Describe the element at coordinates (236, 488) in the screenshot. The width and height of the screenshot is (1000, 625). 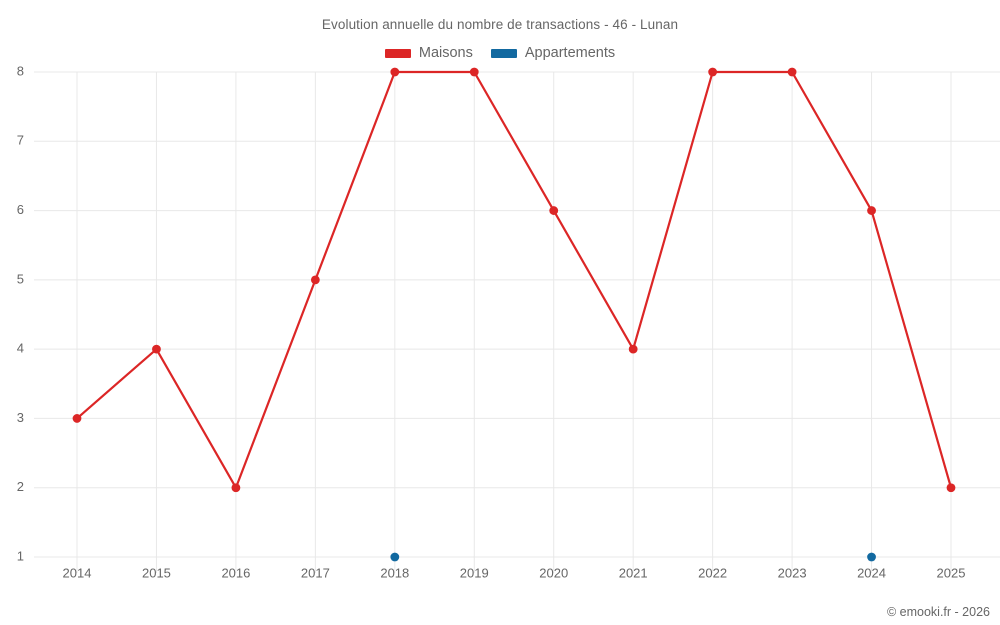
I see `data-point-maisons-2016` at that location.